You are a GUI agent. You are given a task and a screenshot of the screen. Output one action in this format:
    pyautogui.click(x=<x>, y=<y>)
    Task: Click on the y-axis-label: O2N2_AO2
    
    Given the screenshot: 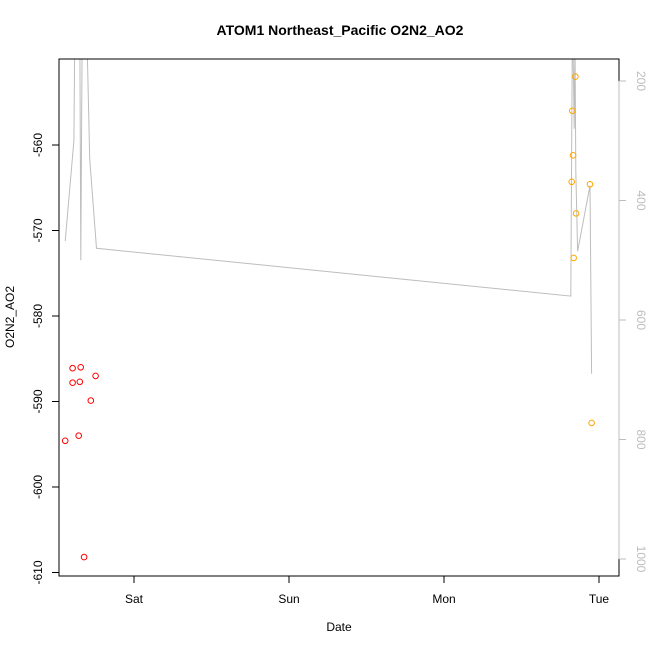 What is the action you would take?
    pyautogui.click(x=10, y=317)
    